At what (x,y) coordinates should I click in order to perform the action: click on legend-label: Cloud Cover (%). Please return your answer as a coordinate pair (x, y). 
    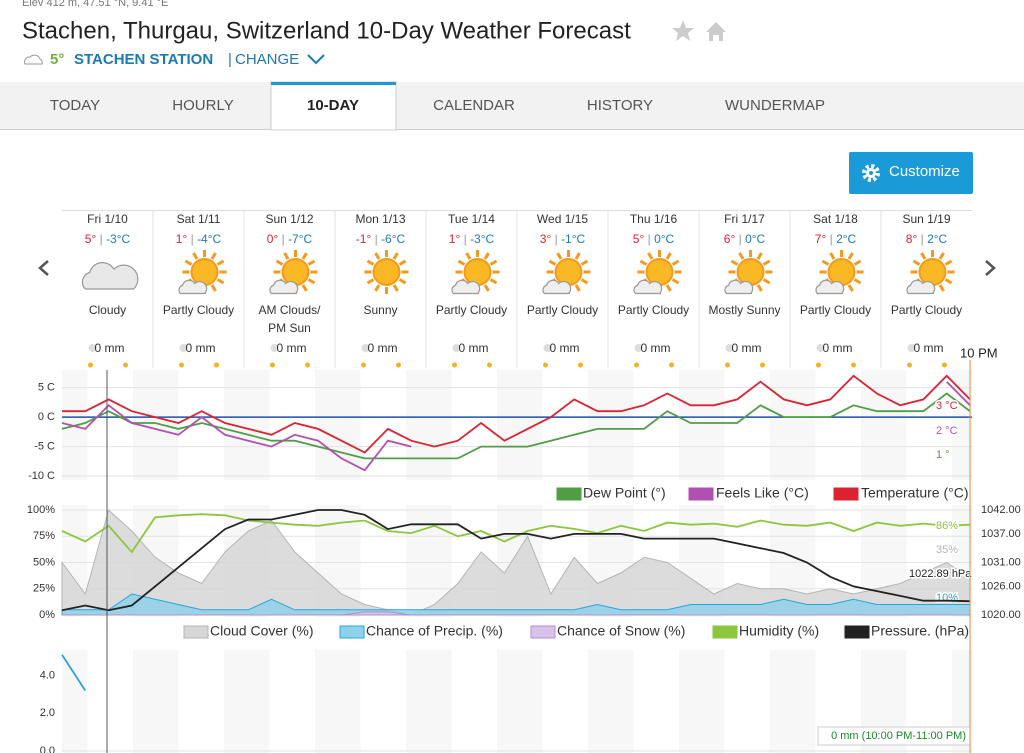
    Looking at the image, I should click on (261, 631).